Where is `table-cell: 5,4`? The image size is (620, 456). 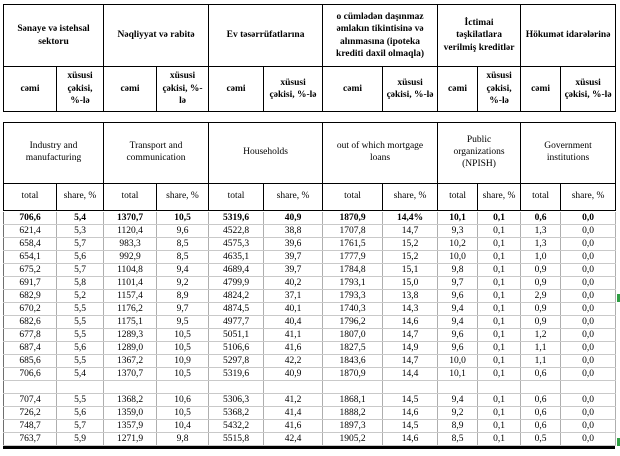 table-cell: 5,4 is located at coordinates (80, 218).